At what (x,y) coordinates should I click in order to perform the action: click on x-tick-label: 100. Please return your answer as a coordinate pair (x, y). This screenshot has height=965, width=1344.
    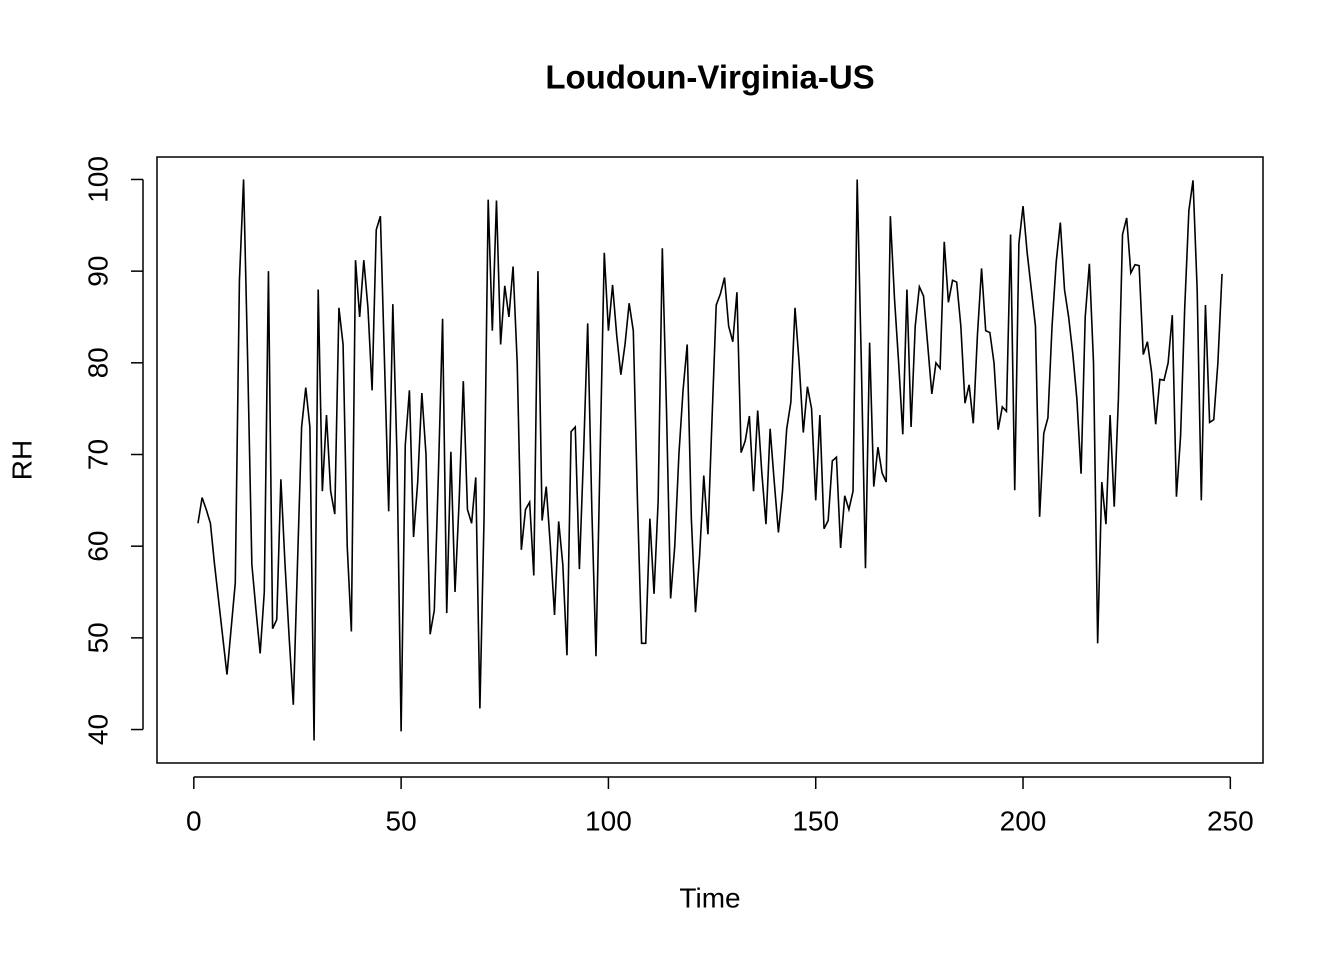
    Looking at the image, I should click on (608, 820).